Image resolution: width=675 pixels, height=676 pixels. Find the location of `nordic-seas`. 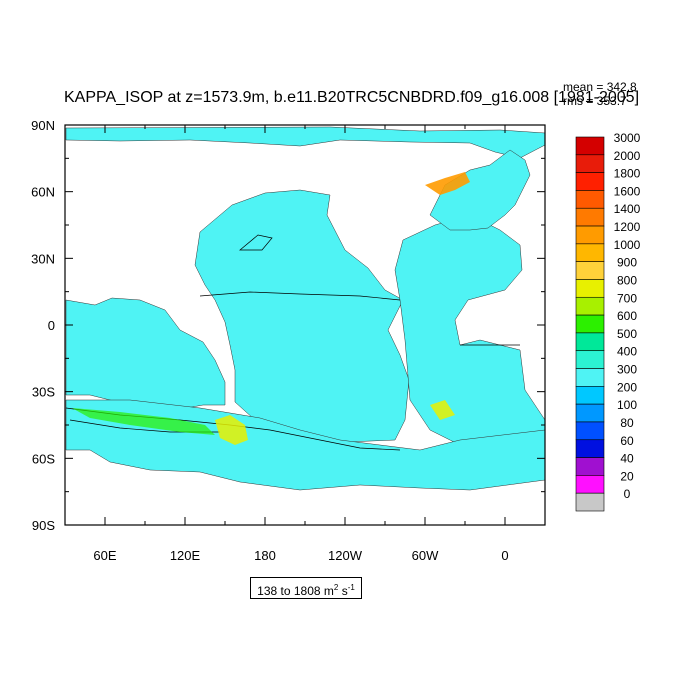

nordic-seas is located at coordinates (480, 190).